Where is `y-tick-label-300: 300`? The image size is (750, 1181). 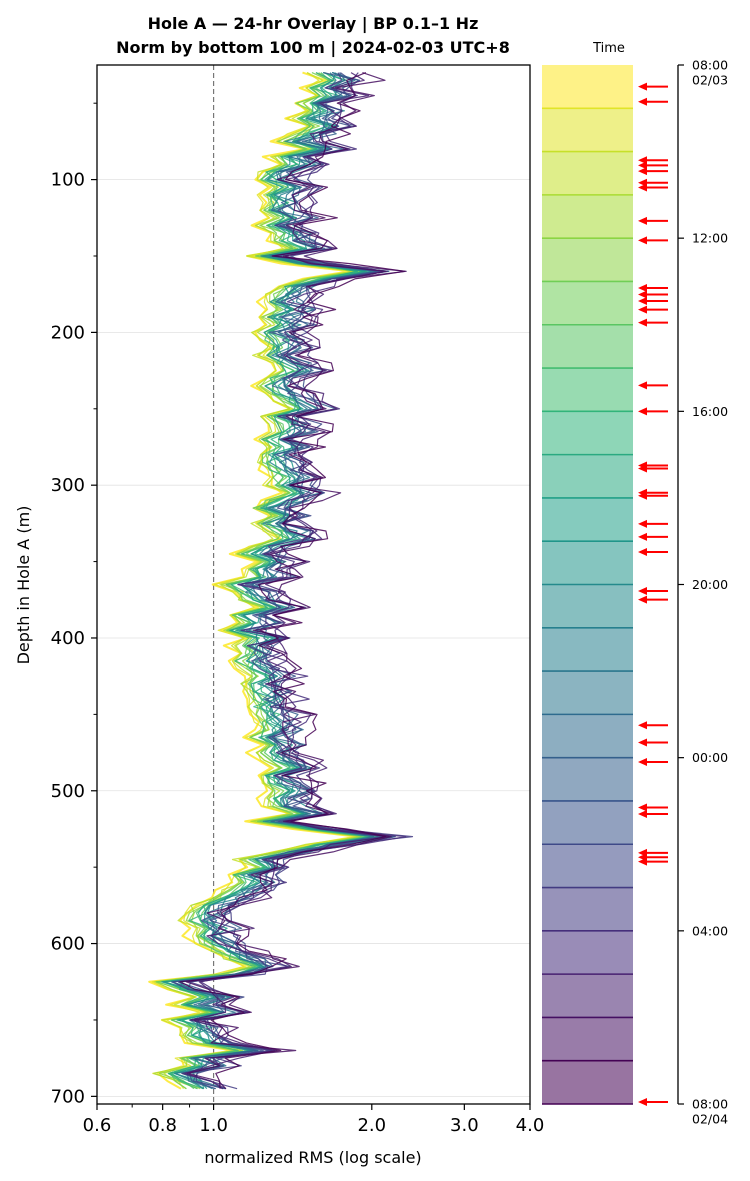 y-tick-label-300: 300 is located at coordinates (68, 485).